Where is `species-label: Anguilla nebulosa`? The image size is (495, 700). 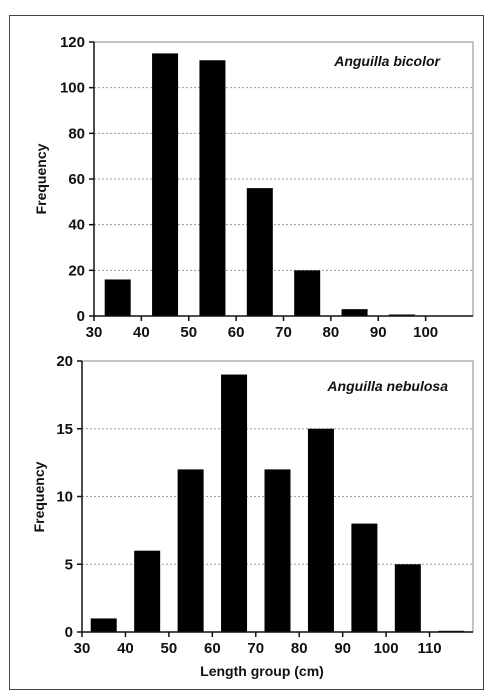 species-label: Anguilla nebulosa is located at coordinates (387, 386).